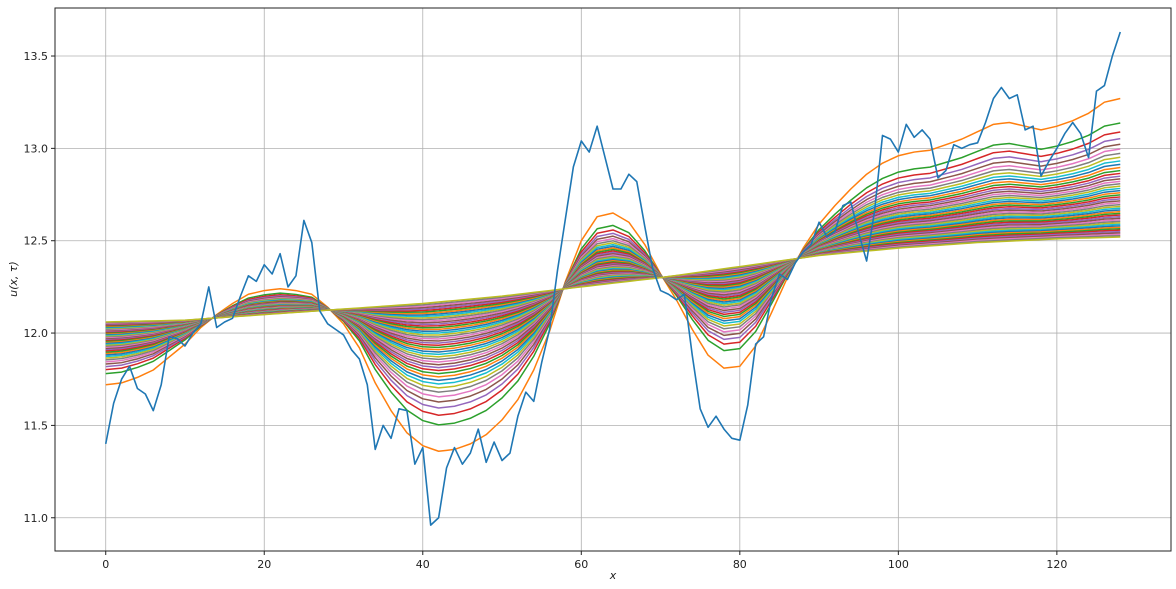 The image size is (1176, 589). Describe the element at coordinates (1056, 564) in the screenshot. I see `x-tick-label: 120` at that location.